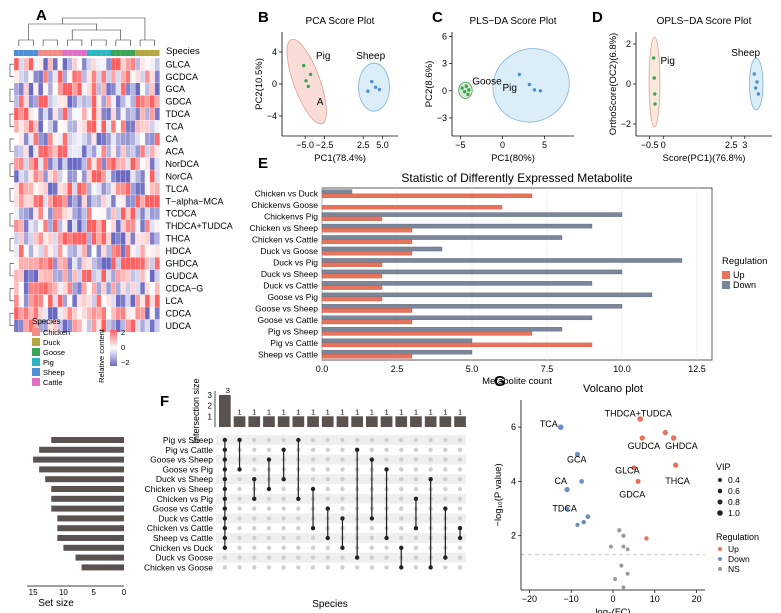 The height and width of the screenshot is (613, 781). I want to click on y-axis-label: PC2(10.5%), so click(259, 84).